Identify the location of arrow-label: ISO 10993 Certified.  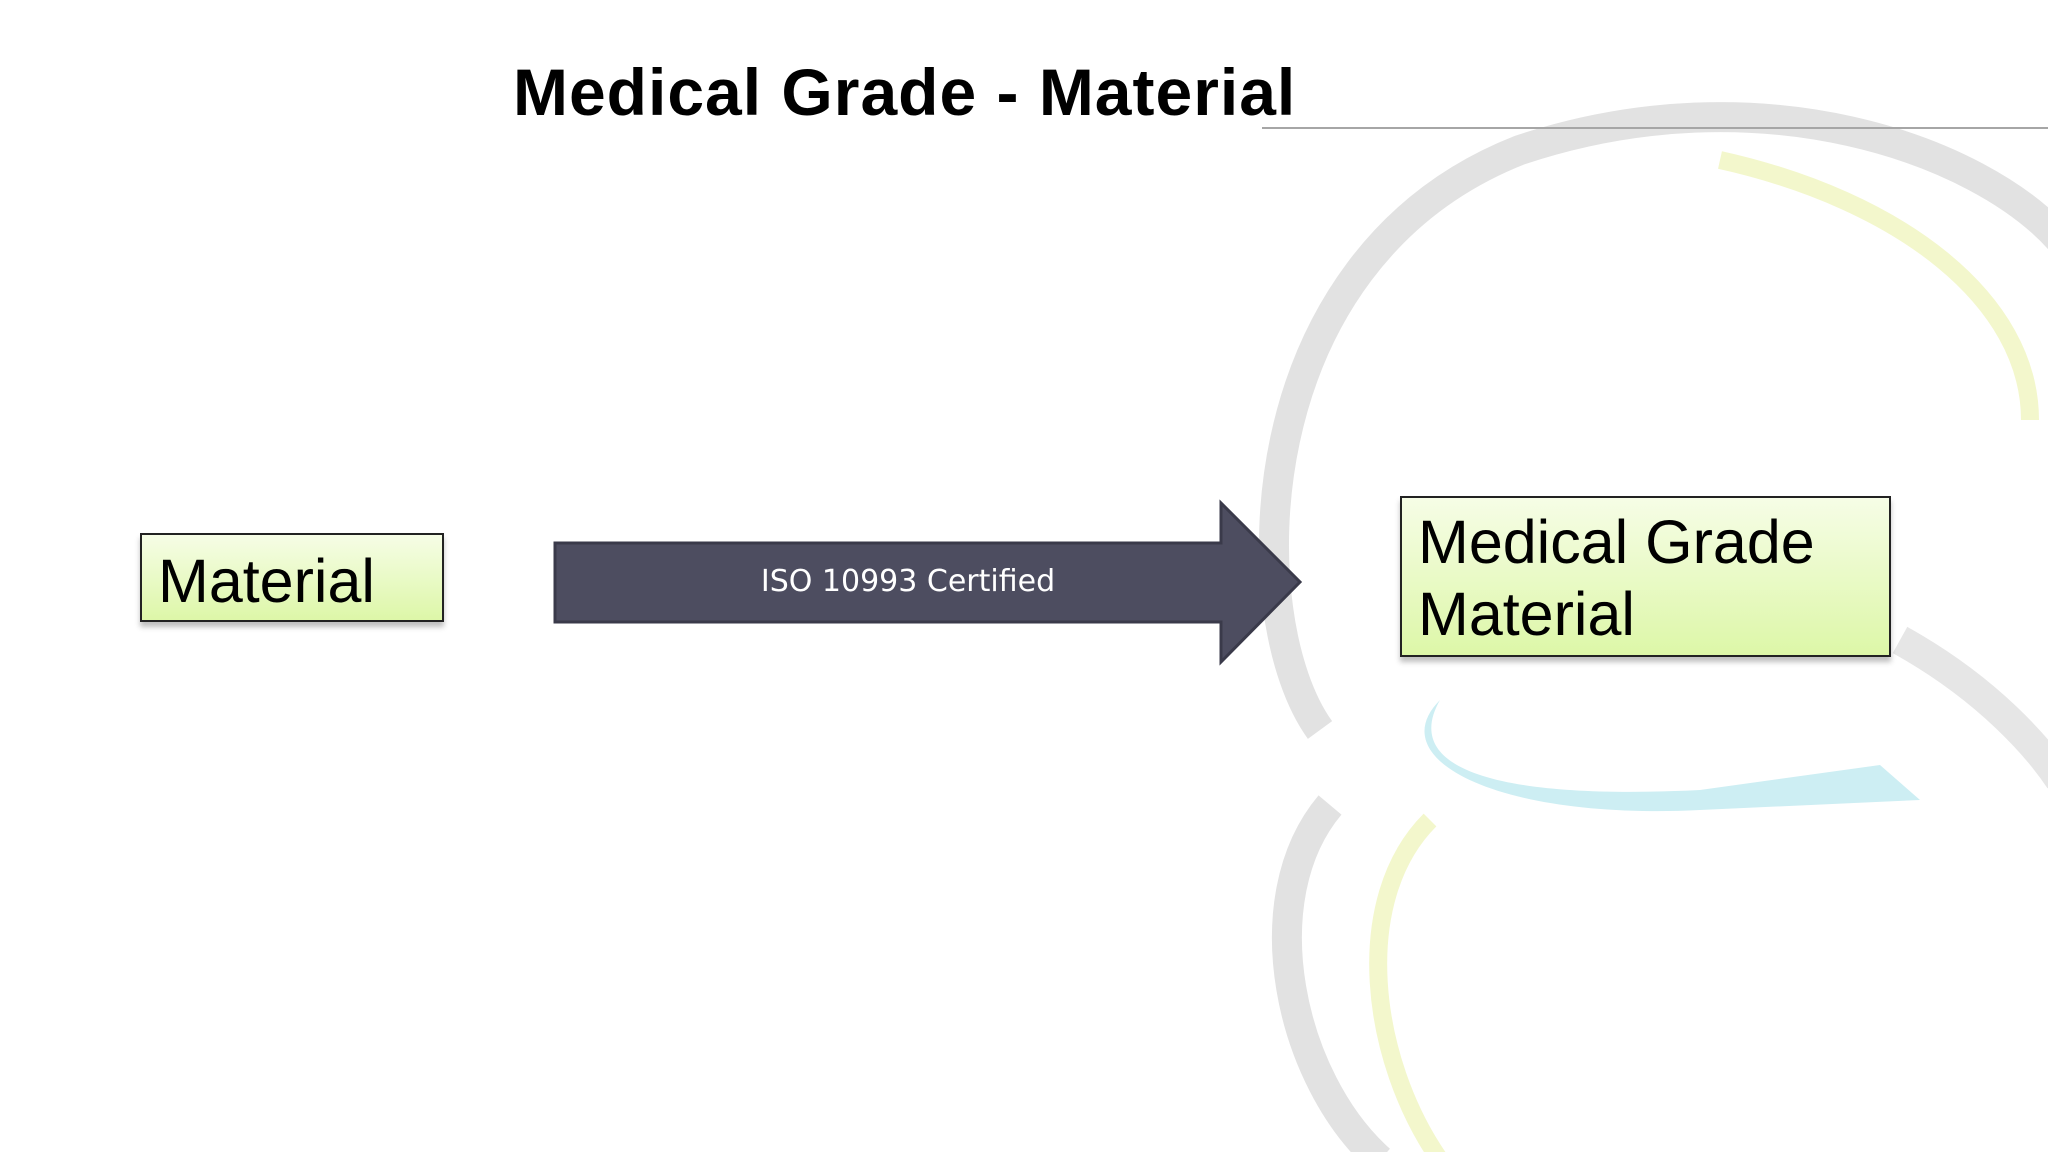
(908, 581).